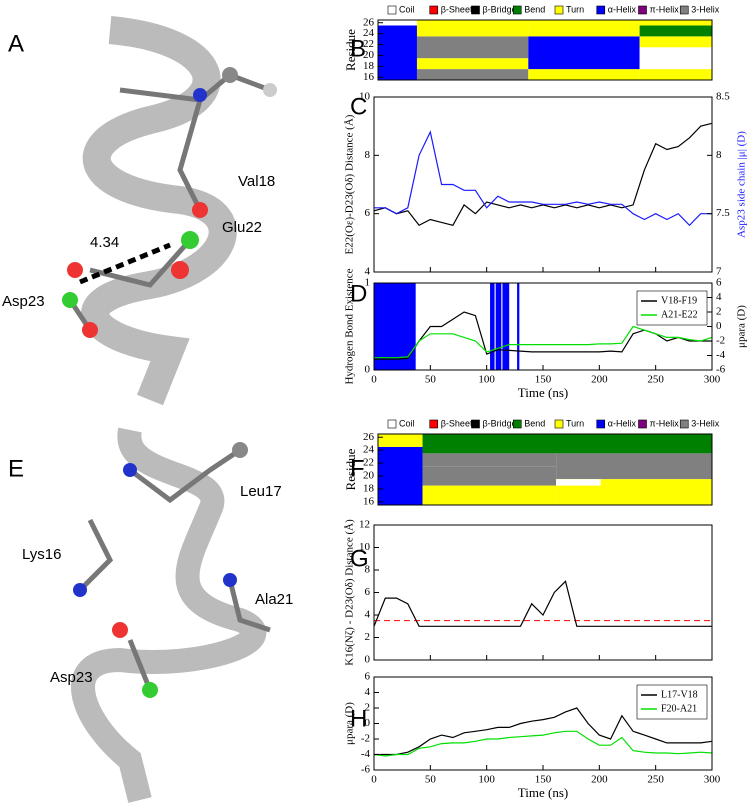 The width and height of the screenshot is (750, 810). I want to click on legend-label: L17-V18, so click(679, 694).